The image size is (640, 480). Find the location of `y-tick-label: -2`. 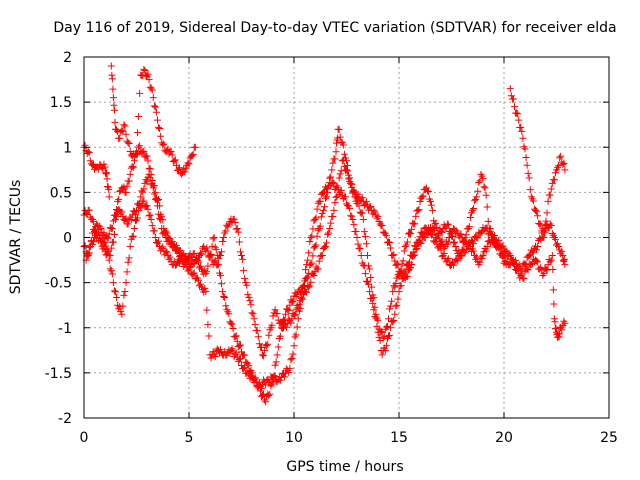

y-tick-label: -2 is located at coordinates (65, 419).